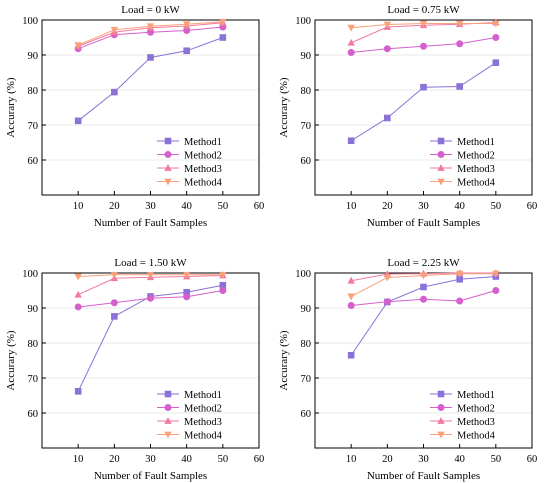  What do you see at coordinates (150, 10) in the screenshot?
I see `chart-title: Load = 0 kW` at bounding box center [150, 10].